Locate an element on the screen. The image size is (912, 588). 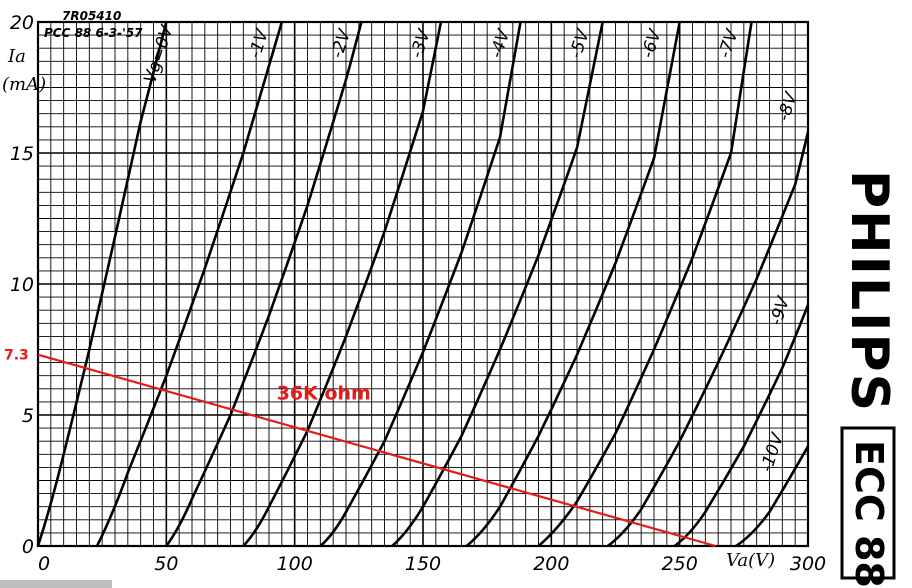
model-label: ECC 88 is located at coordinates (869, 514).